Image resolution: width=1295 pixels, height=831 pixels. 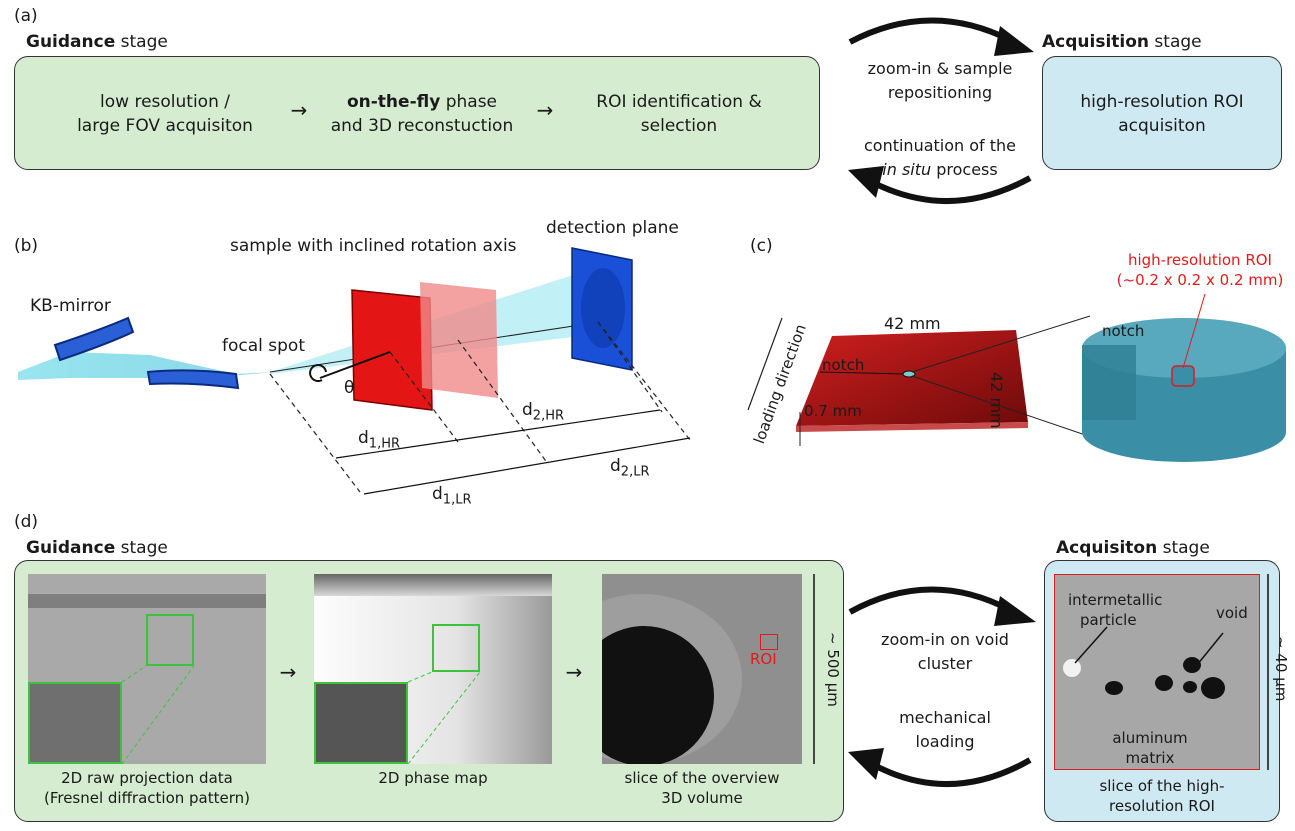 I want to click on kb-mirror-shape, so click(x=146, y=353).